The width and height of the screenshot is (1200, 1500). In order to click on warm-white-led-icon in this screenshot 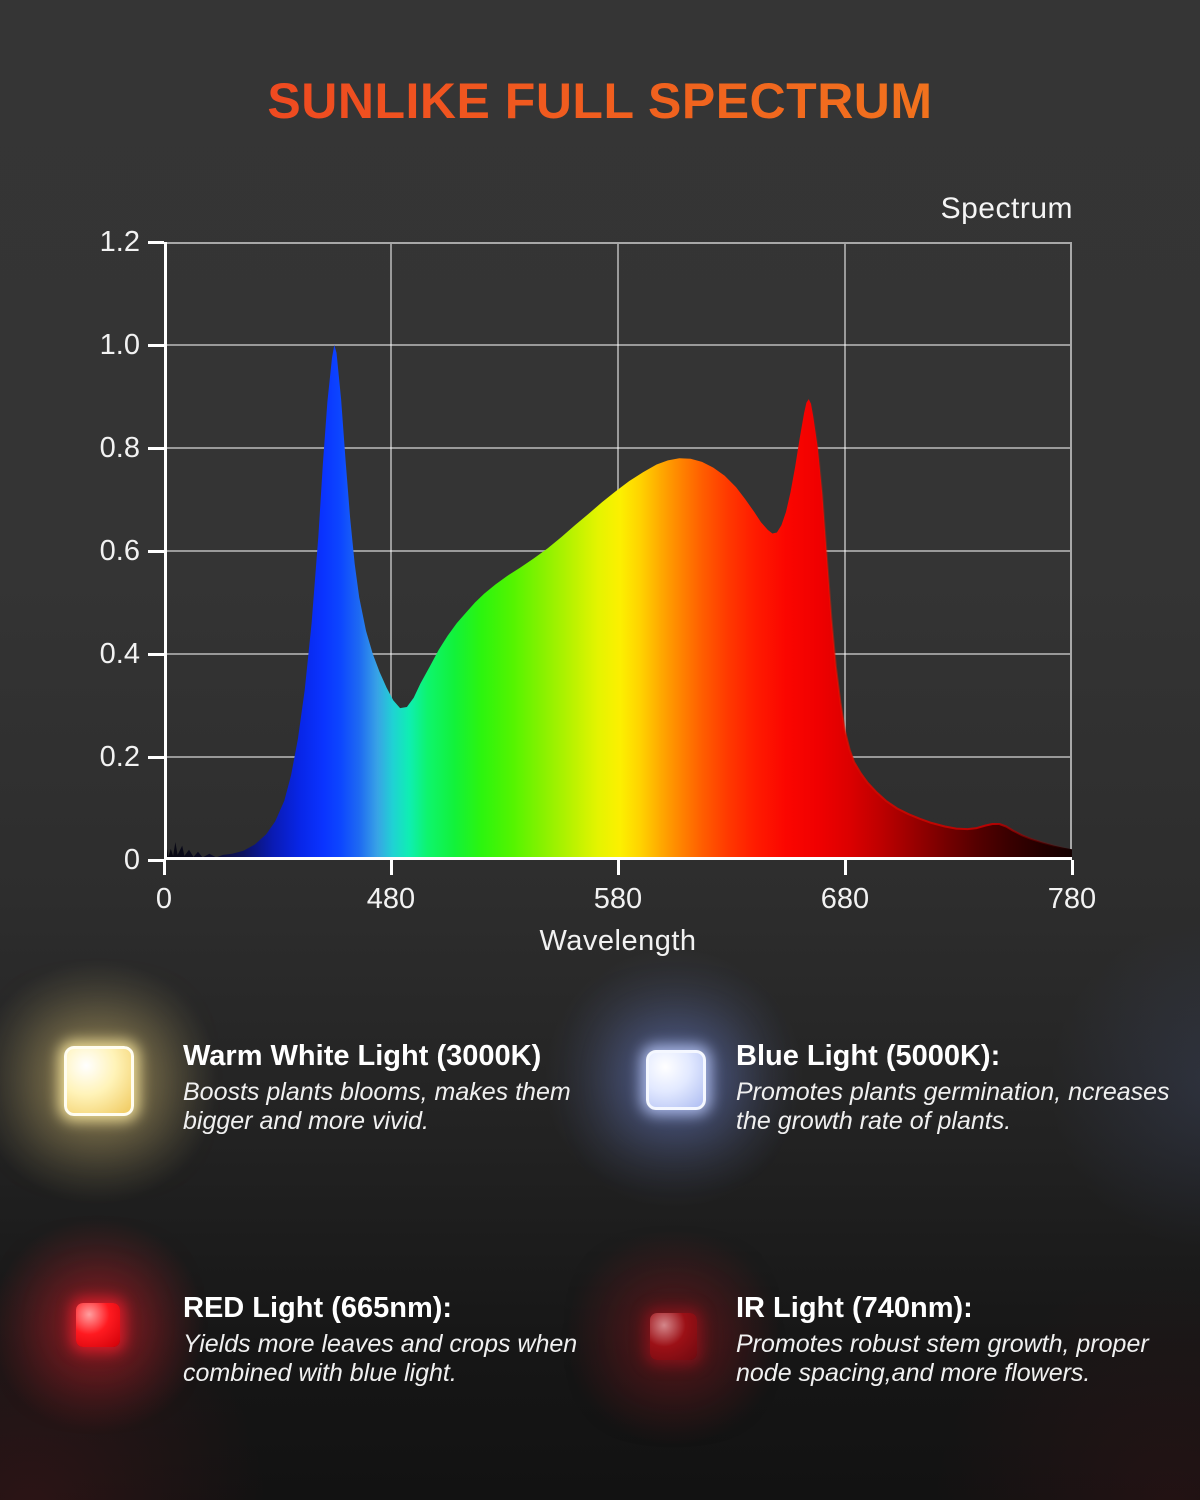, I will do `click(99, 1081)`.